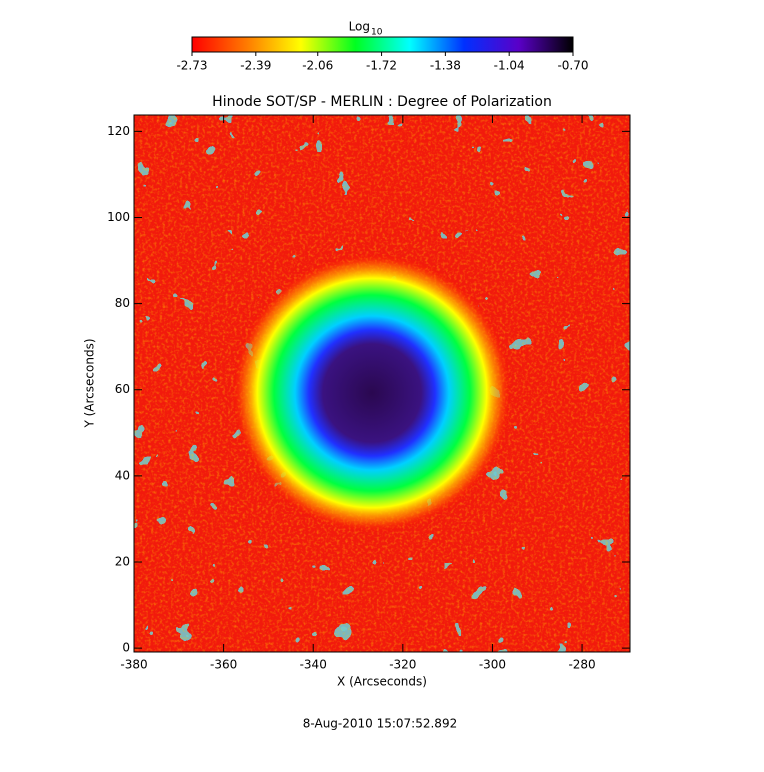 The width and height of the screenshot is (764, 772). I want to click on y-tick-label: 20, so click(122, 561).